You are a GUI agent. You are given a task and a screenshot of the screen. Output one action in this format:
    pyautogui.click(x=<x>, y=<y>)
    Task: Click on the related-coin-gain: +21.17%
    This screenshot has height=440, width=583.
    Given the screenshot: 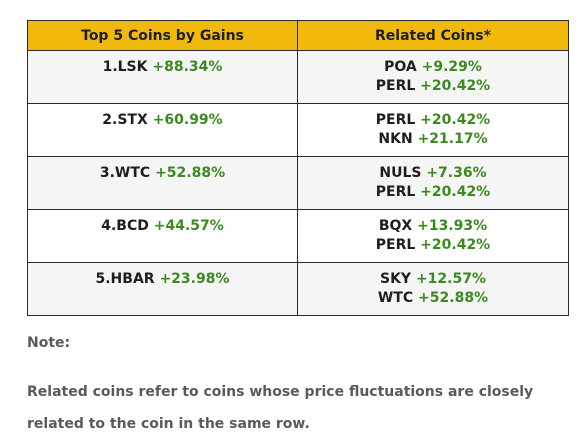 What is the action you would take?
    pyautogui.click(x=452, y=139)
    